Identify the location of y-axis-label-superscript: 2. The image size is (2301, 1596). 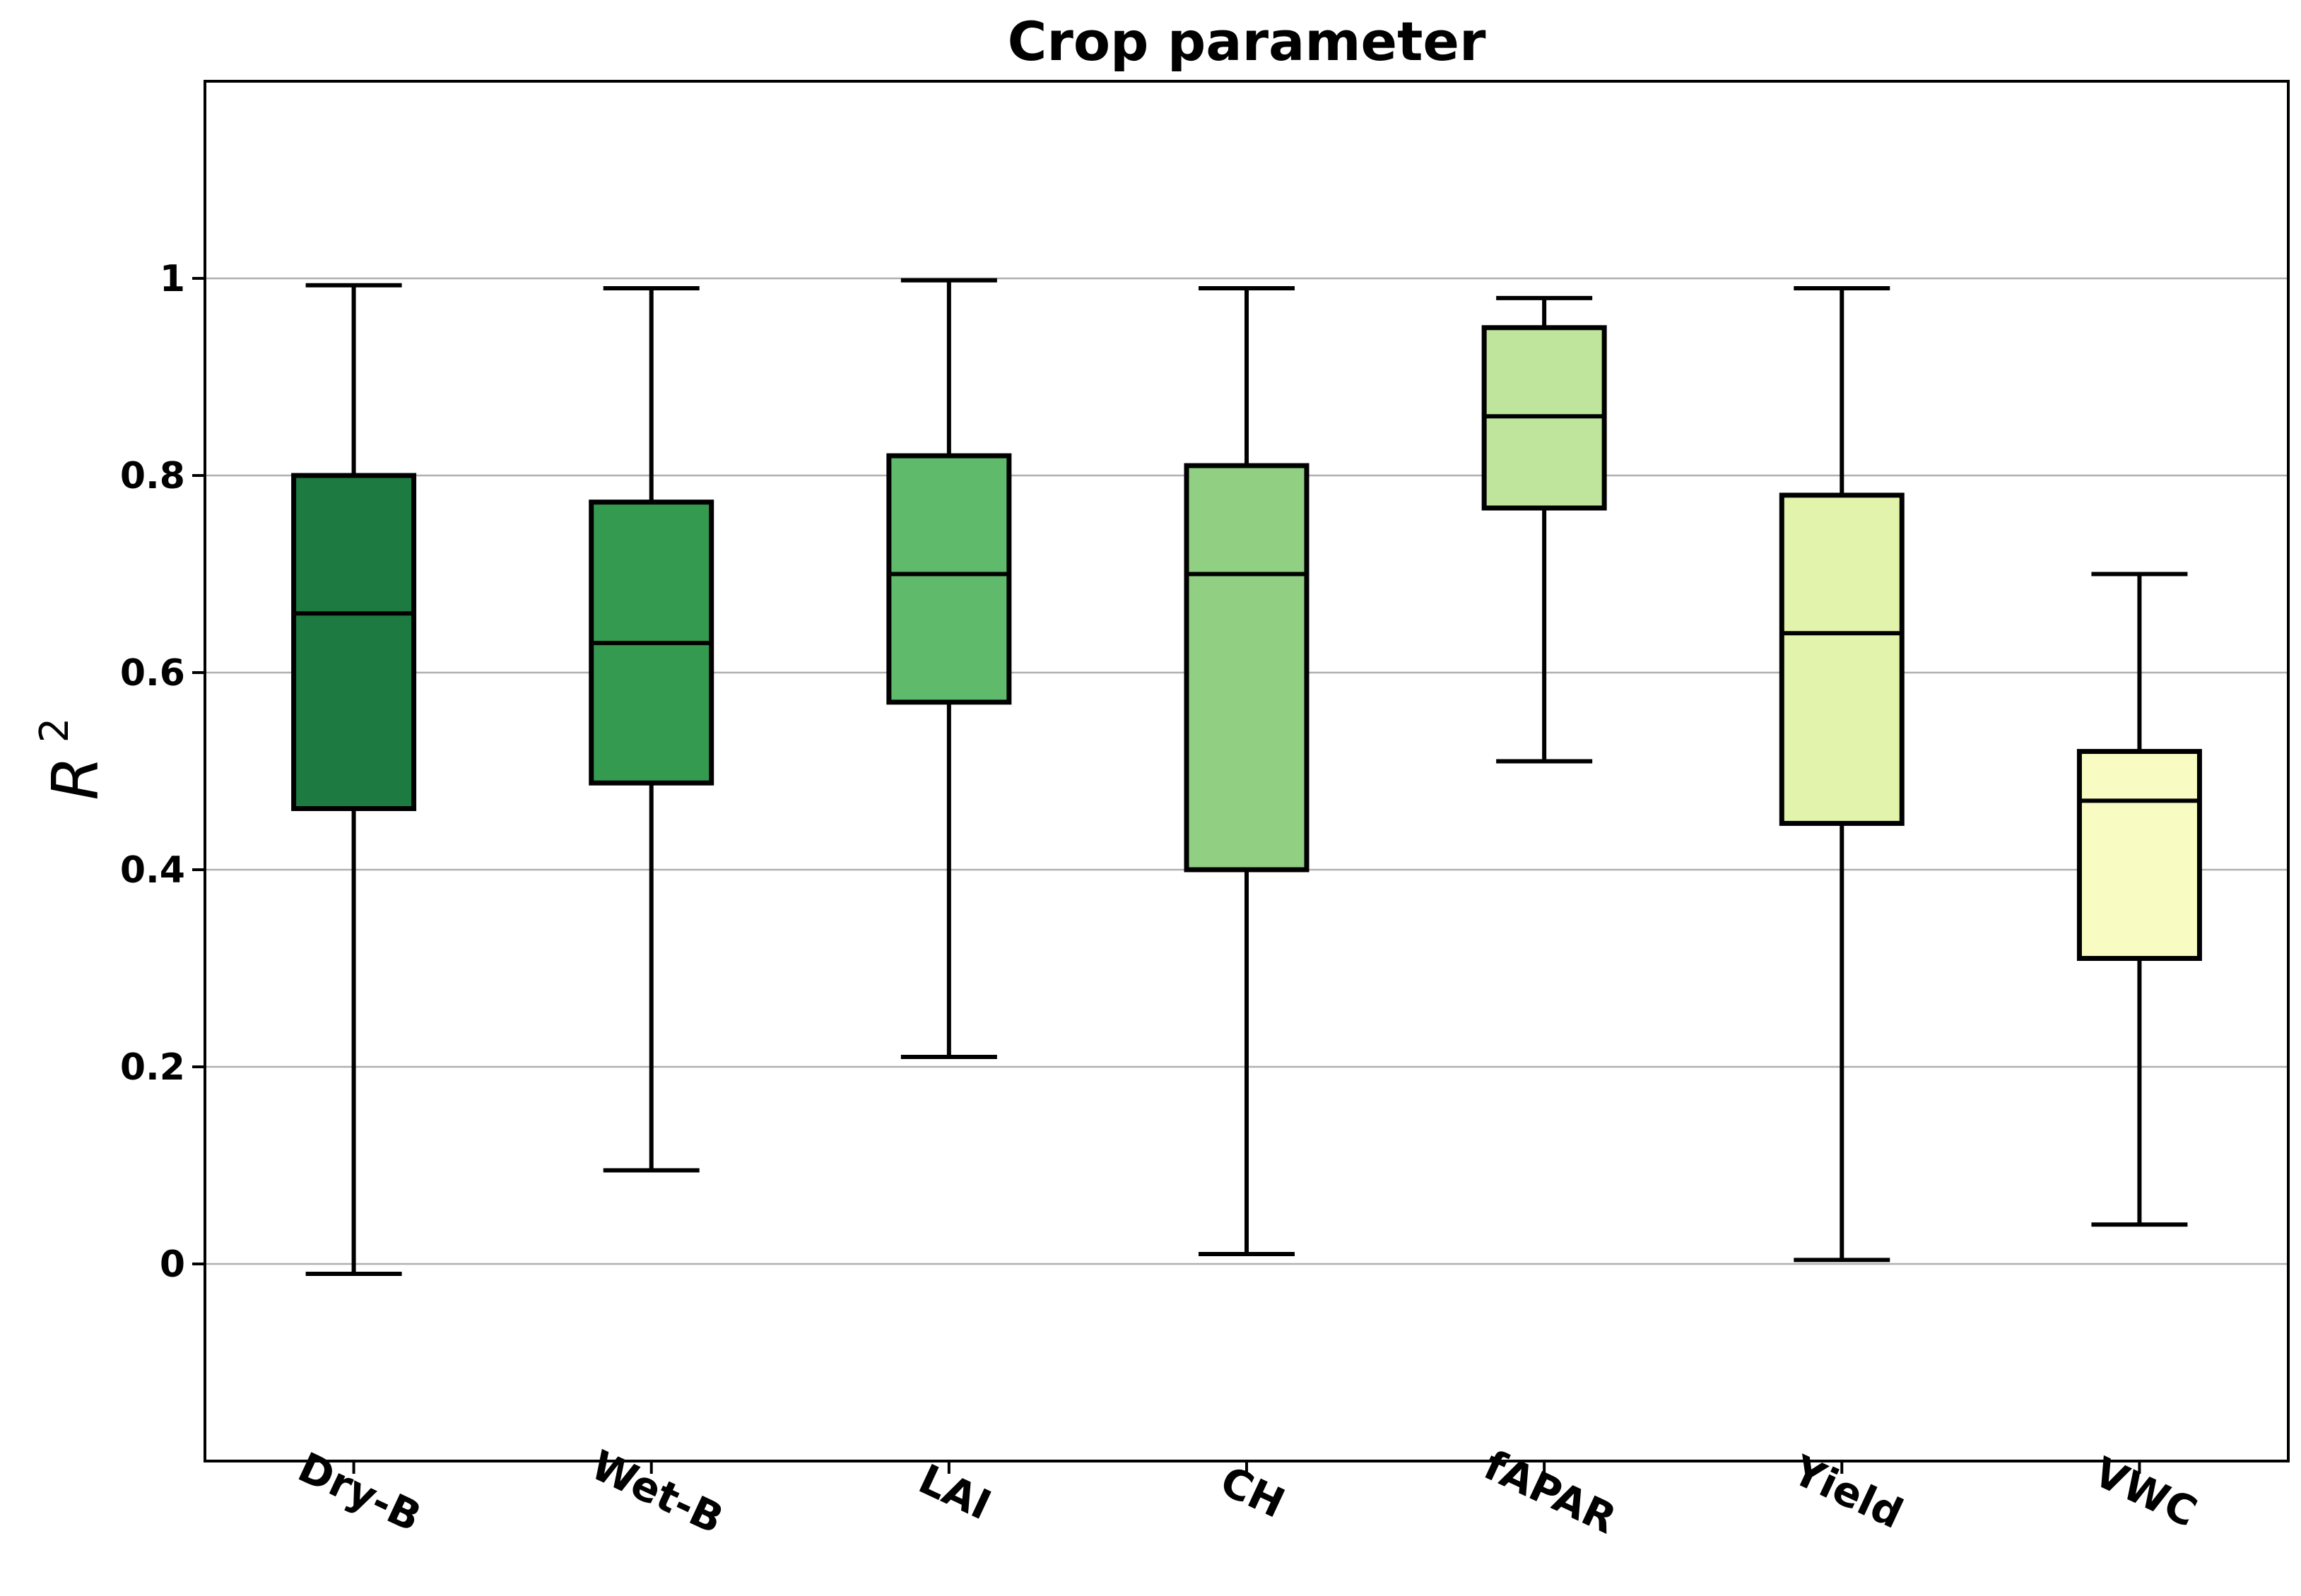
(55, 731).